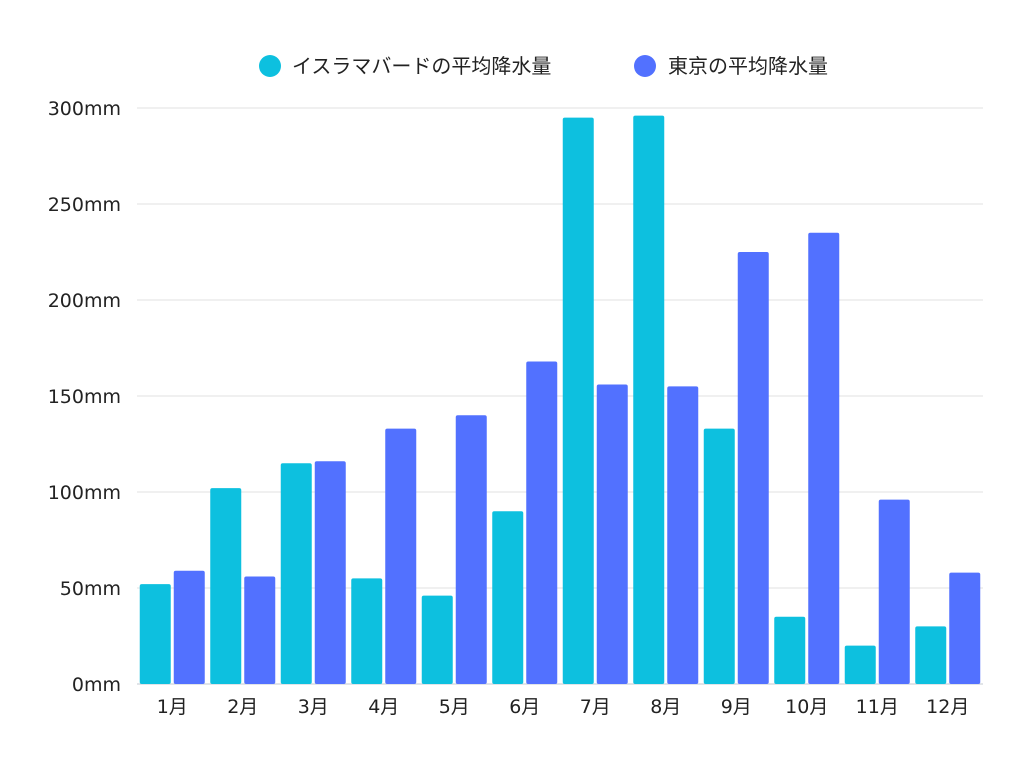 Image resolution: width=1024 pixels, height=768 pixels. Describe the element at coordinates (242, 707) in the screenshot. I see `x-tick-label: 2月` at that location.